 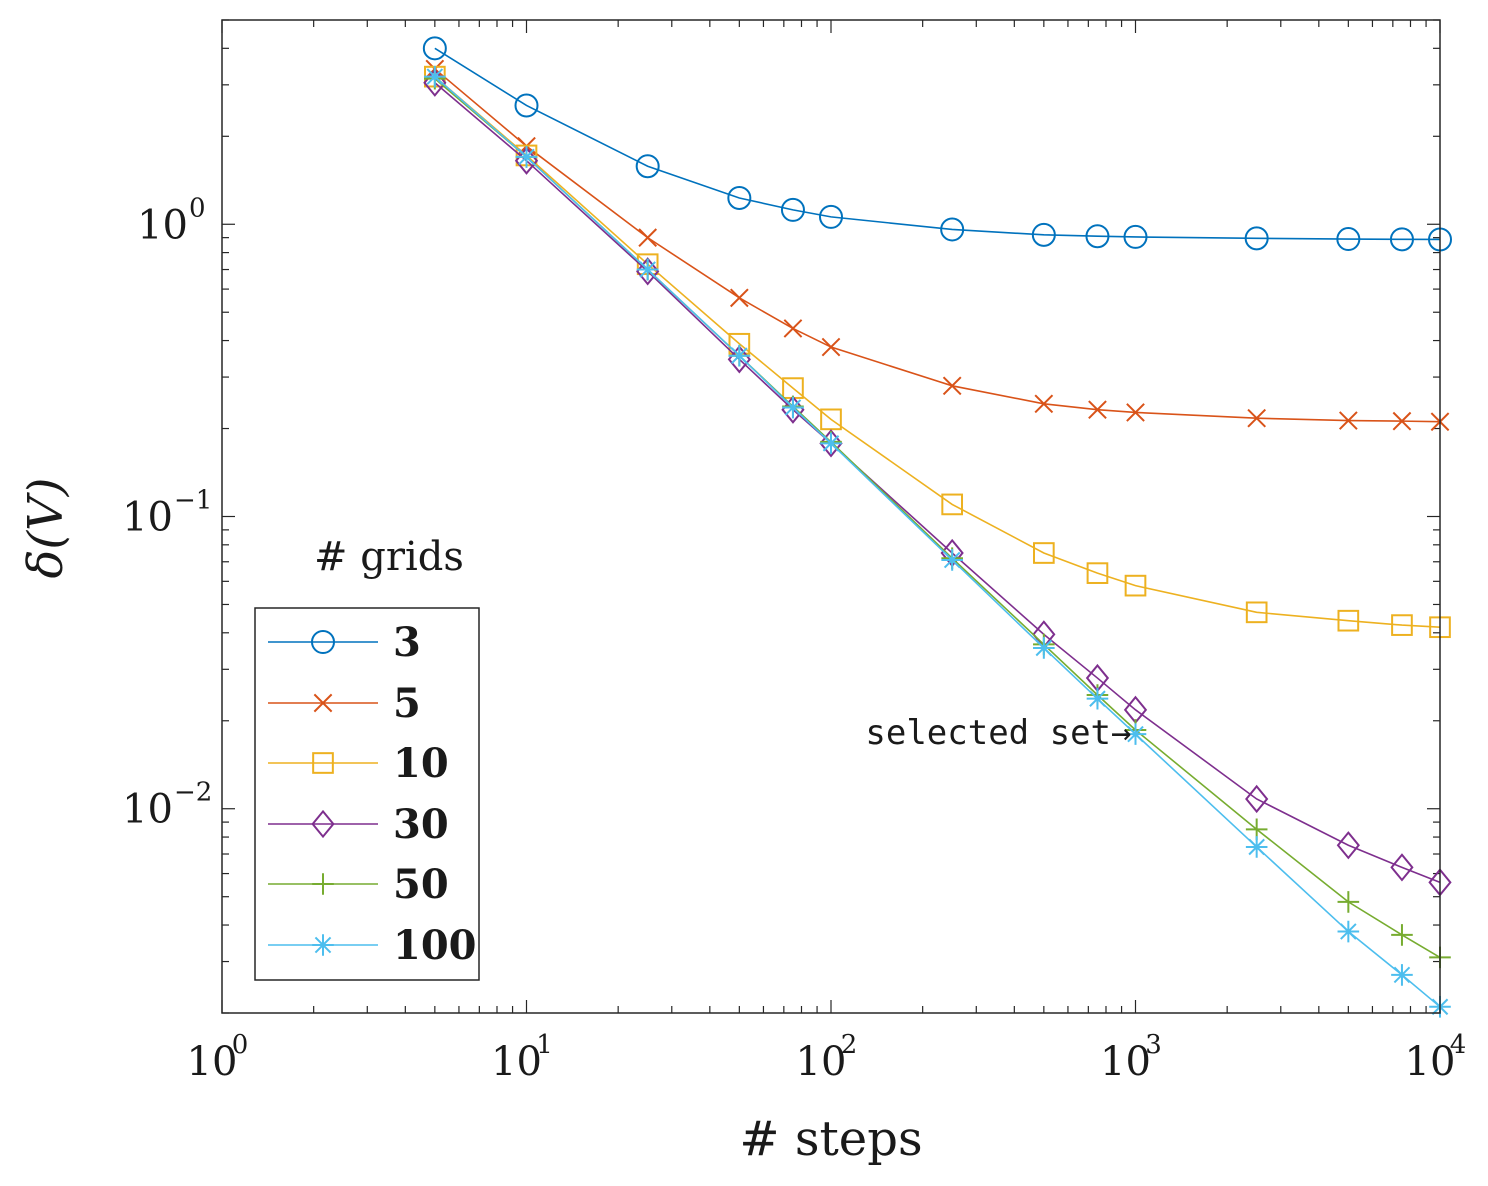 I want to click on y-axis-title: δ(V), so click(x=46, y=527).